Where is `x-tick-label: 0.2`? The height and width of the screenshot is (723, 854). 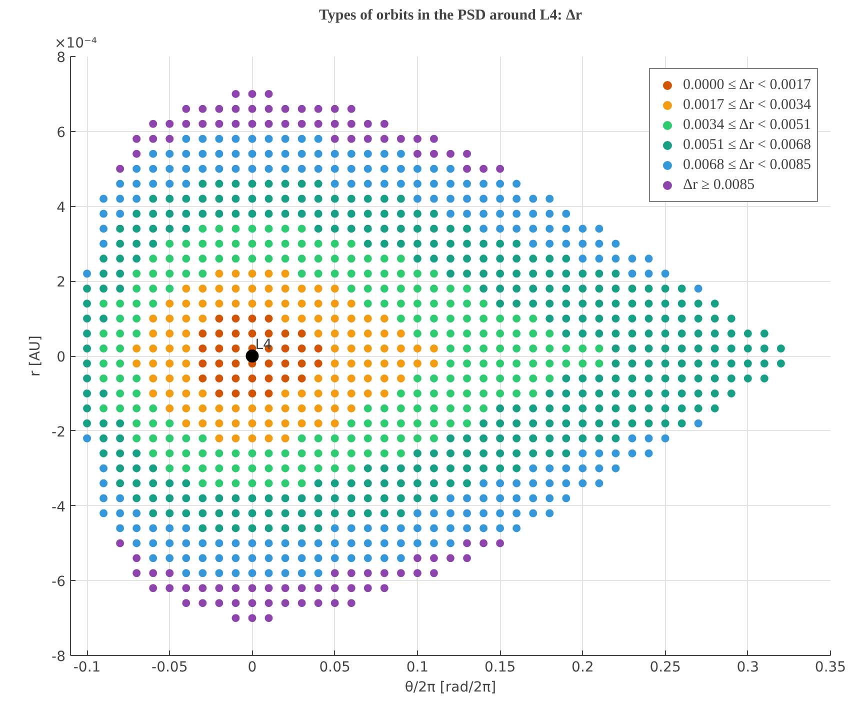
x-tick-label: 0.2 is located at coordinates (583, 668).